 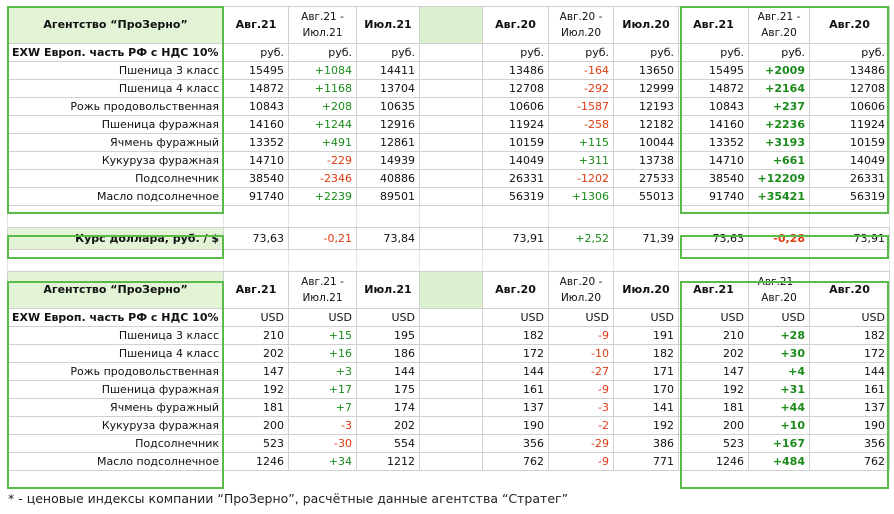 What do you see at coordinates (256, 290) in the screenshot?
I see `usd-col-header-0: Авг.21` at bounding box center [256, 290].